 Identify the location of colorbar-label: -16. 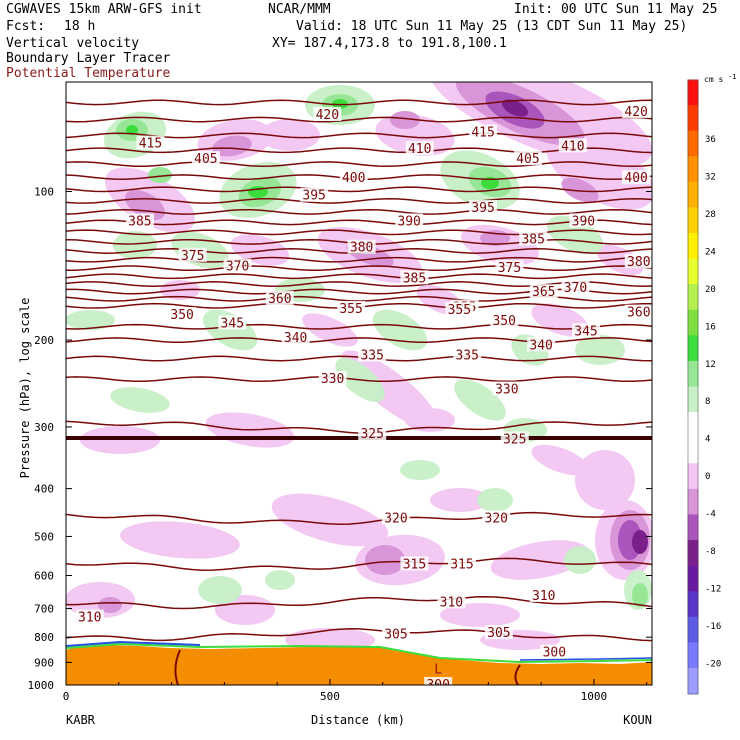
(713, 627).